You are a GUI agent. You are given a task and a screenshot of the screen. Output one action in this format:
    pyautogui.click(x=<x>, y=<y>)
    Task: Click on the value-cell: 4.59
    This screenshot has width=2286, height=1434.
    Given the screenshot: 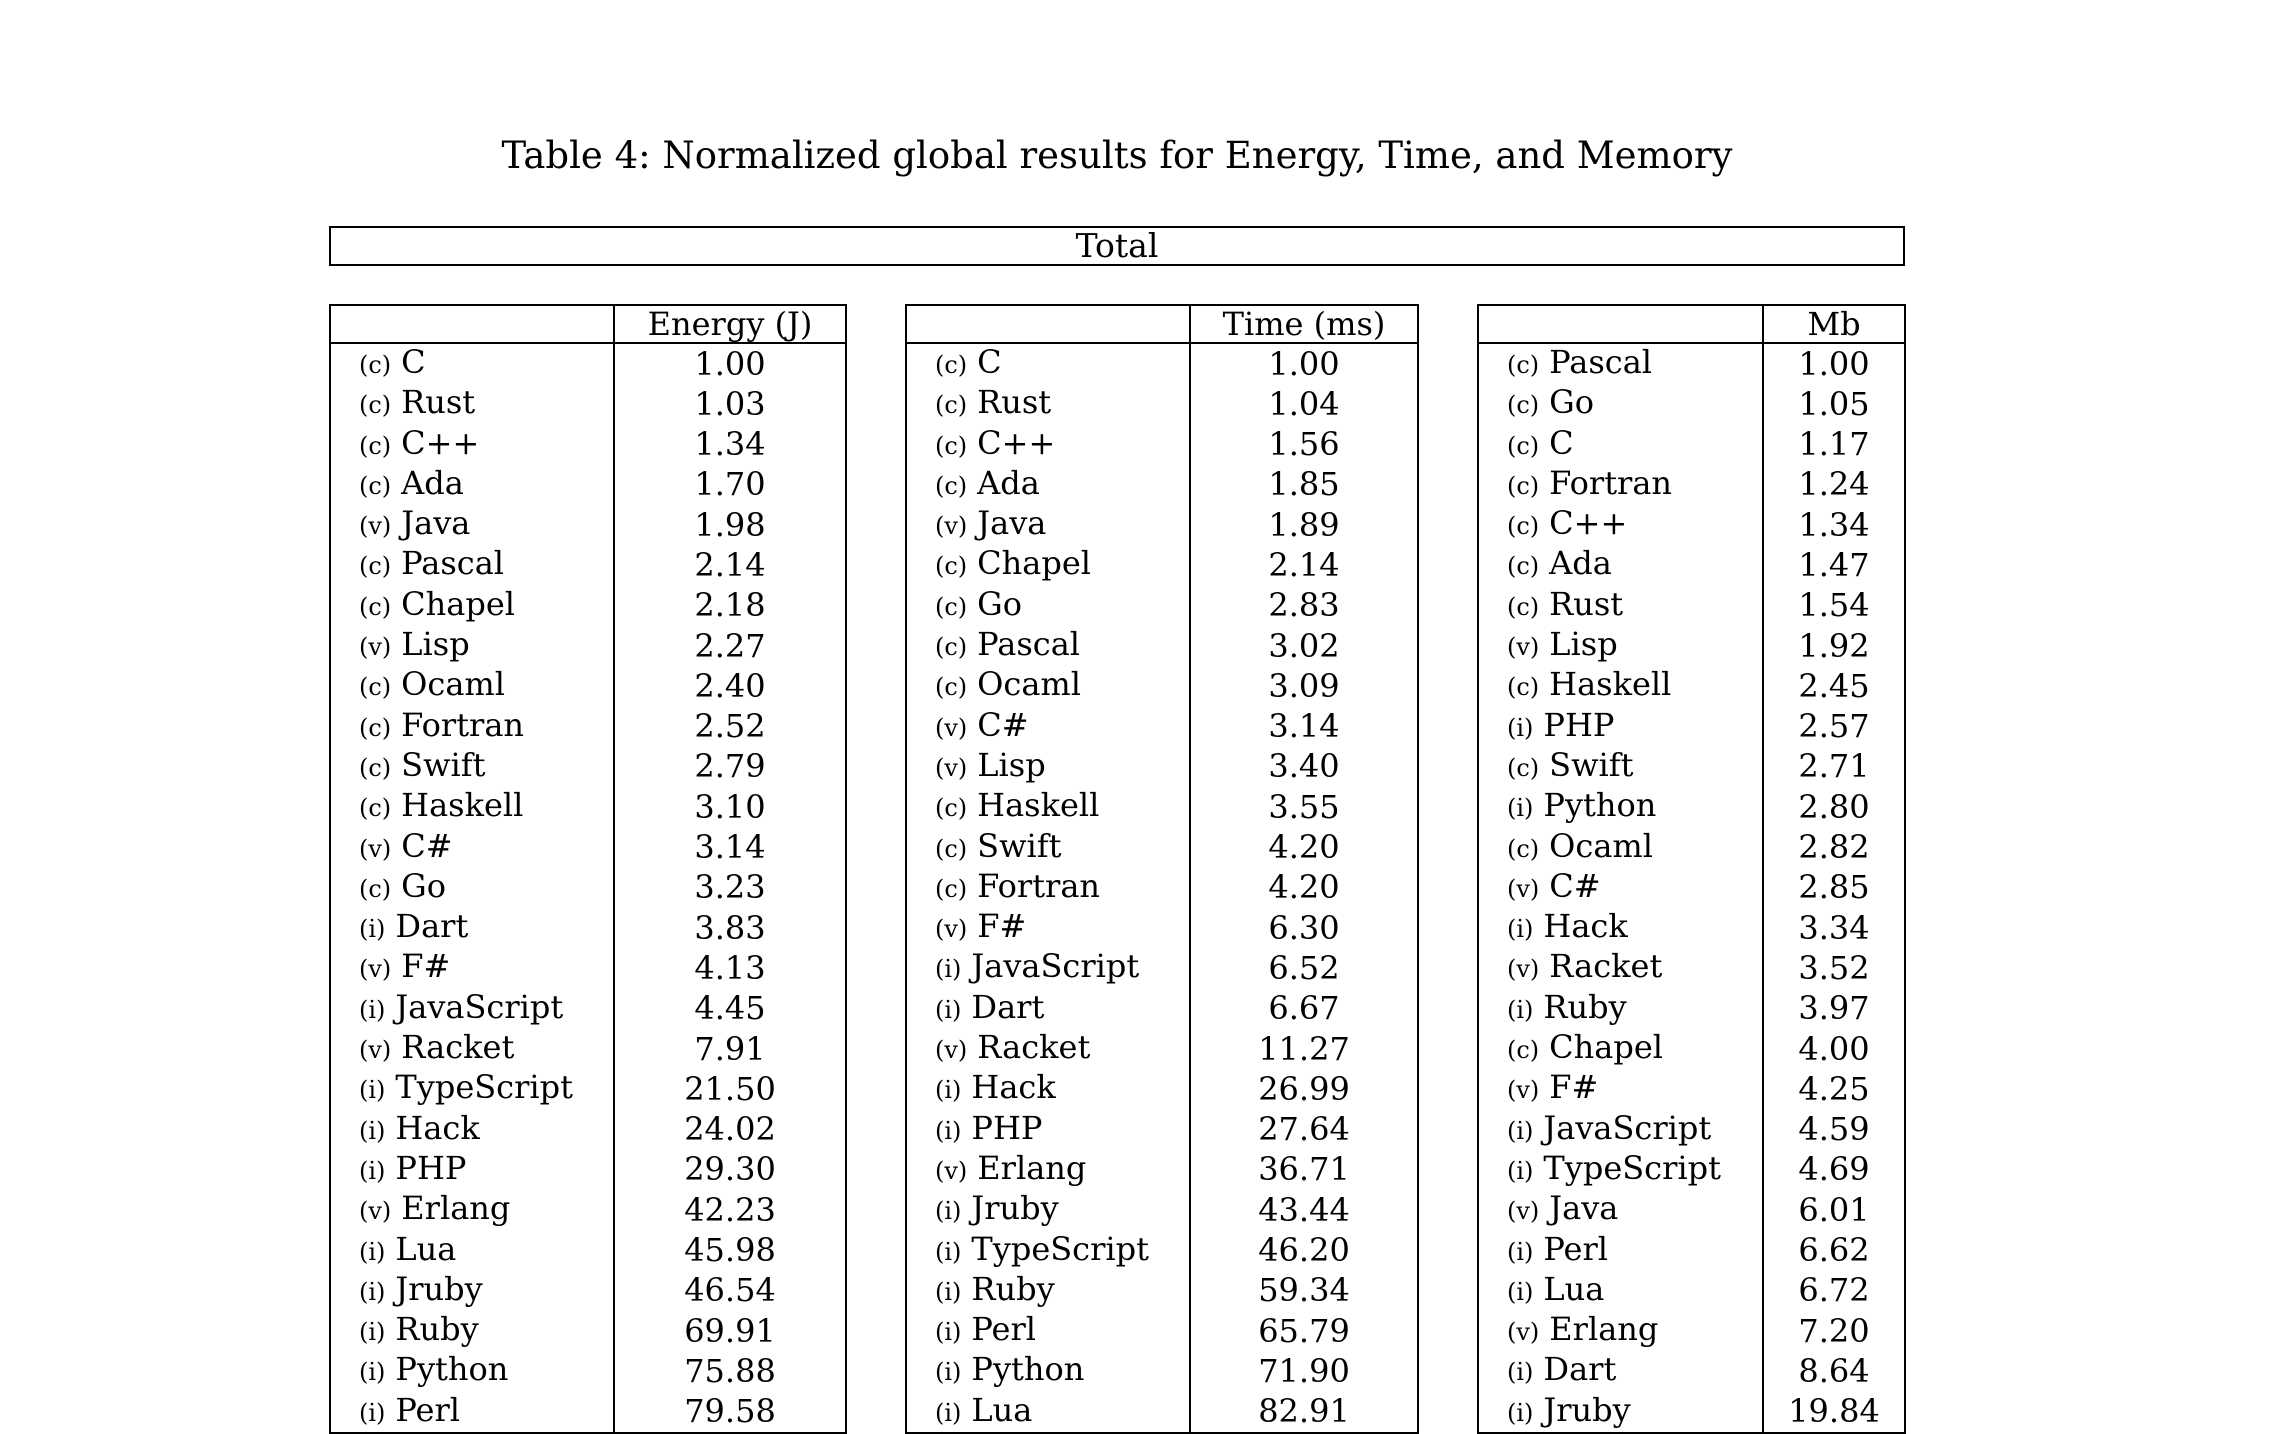 What is the action you would take?
    pyautogui.click(x=1833, y=1129)
    